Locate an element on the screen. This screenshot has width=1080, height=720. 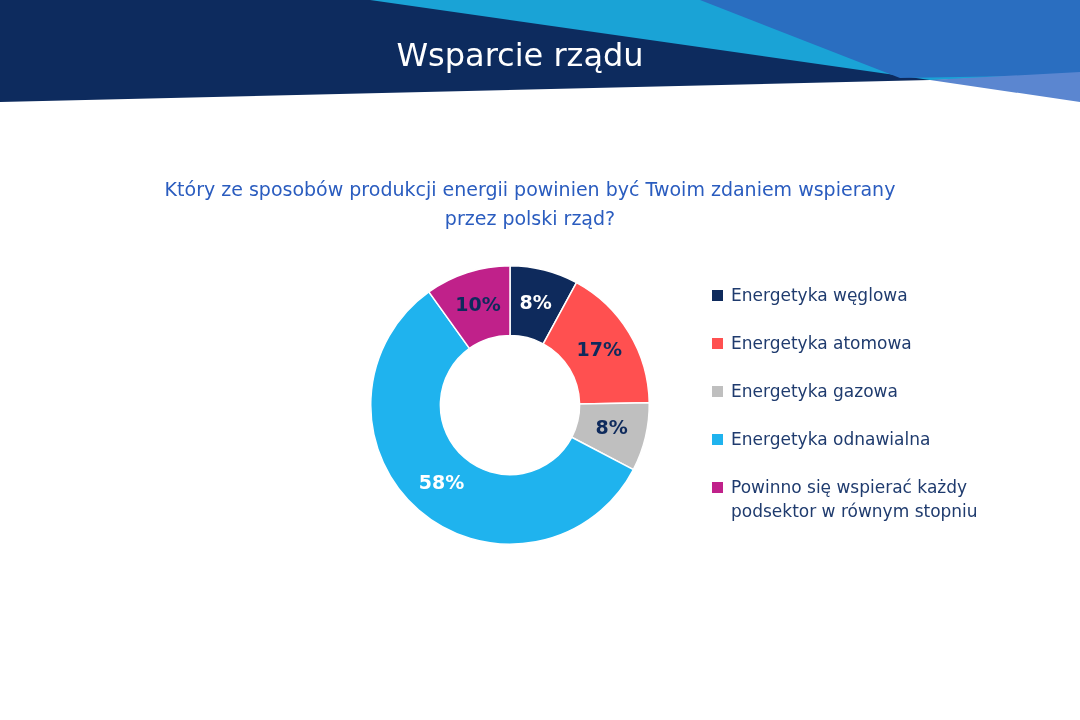
legend-label: Energetyka węglowa is located at coordinates (819, 295).